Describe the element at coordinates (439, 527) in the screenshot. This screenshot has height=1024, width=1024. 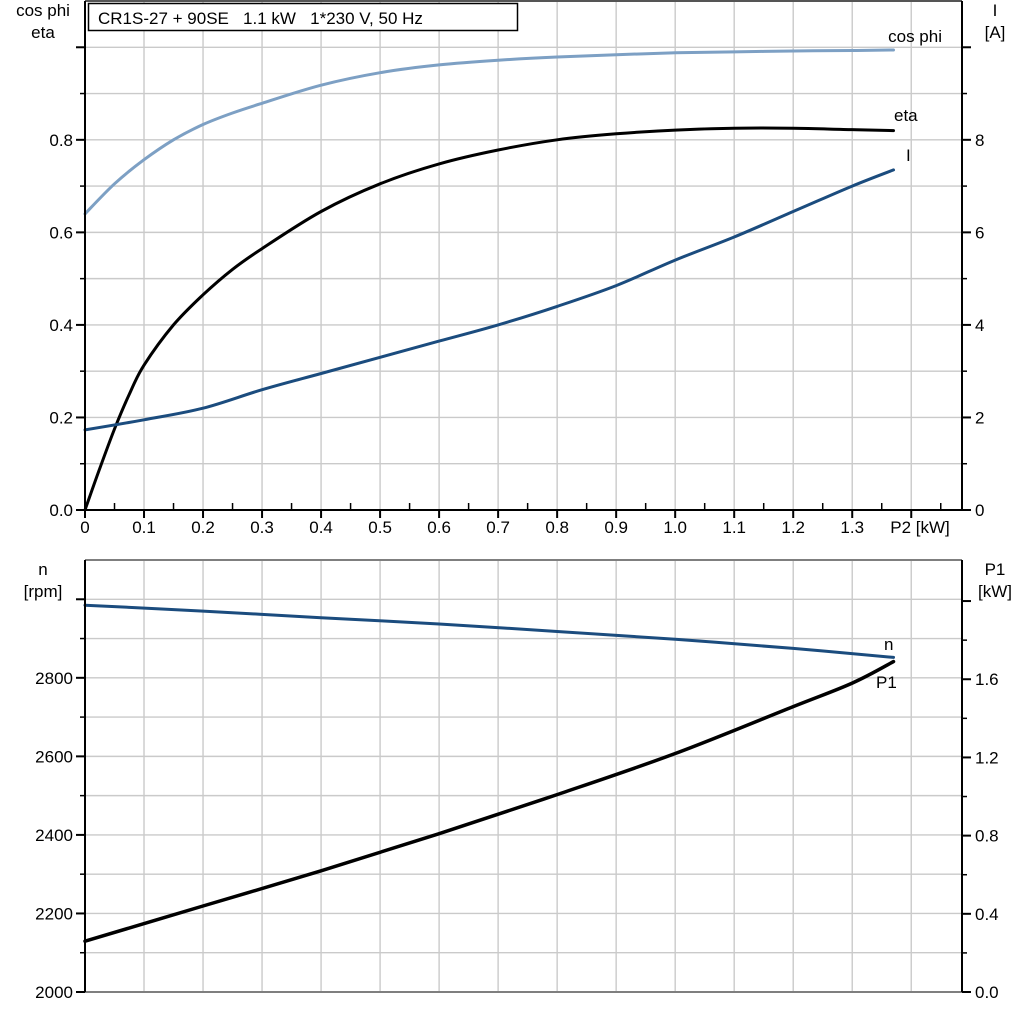
I see `x-tick-label: 0.6` at that location.